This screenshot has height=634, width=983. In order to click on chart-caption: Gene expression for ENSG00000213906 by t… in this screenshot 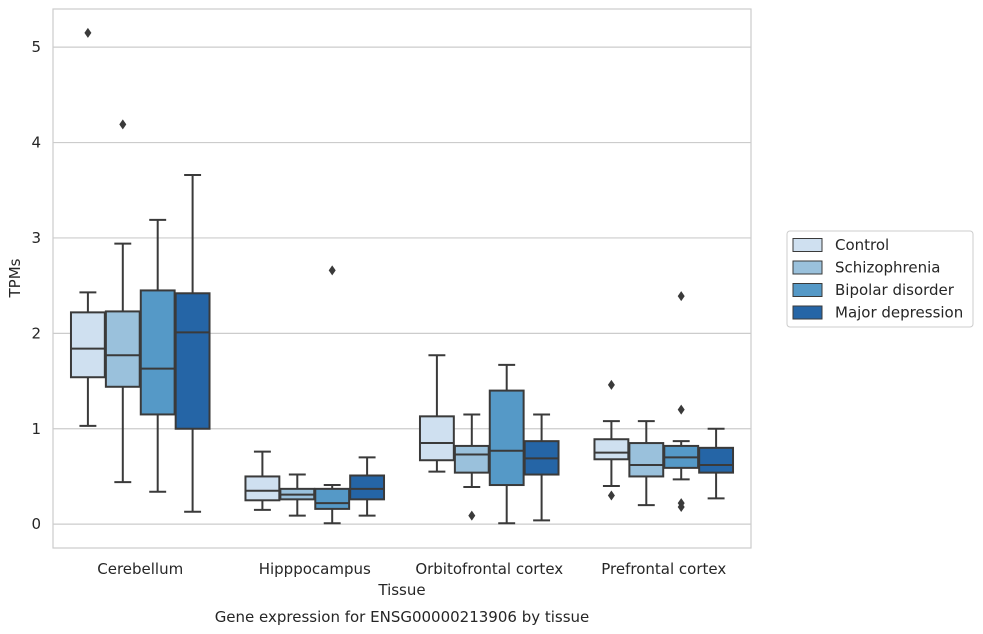, I will do `click(402, 617)`.